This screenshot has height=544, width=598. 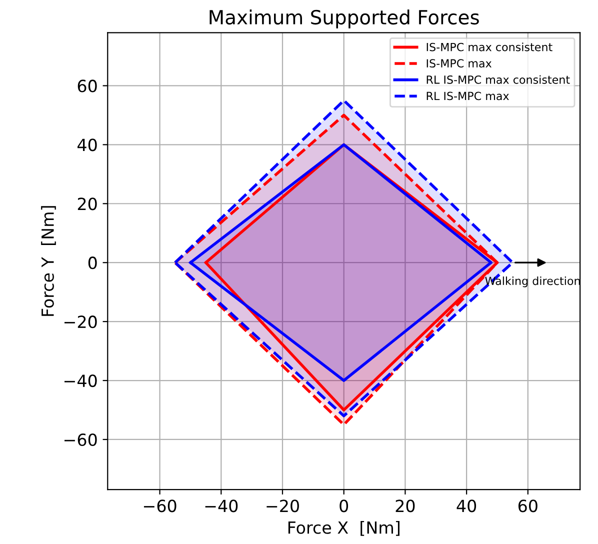 I want to click on chart-title: Maximum Supported Forces, so click(x=344, y=19).